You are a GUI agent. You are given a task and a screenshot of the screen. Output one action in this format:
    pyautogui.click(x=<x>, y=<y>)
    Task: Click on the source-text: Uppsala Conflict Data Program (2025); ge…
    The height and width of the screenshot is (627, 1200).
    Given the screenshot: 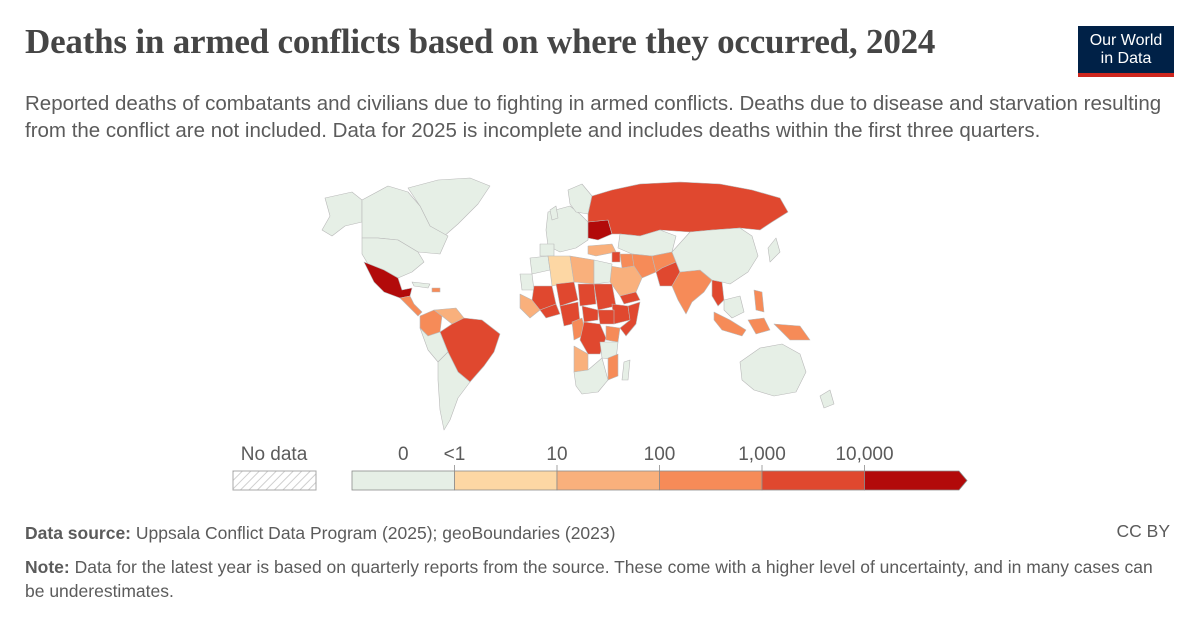 What is the action you would take?
    pyautogui.click(x=375, y=533)
    